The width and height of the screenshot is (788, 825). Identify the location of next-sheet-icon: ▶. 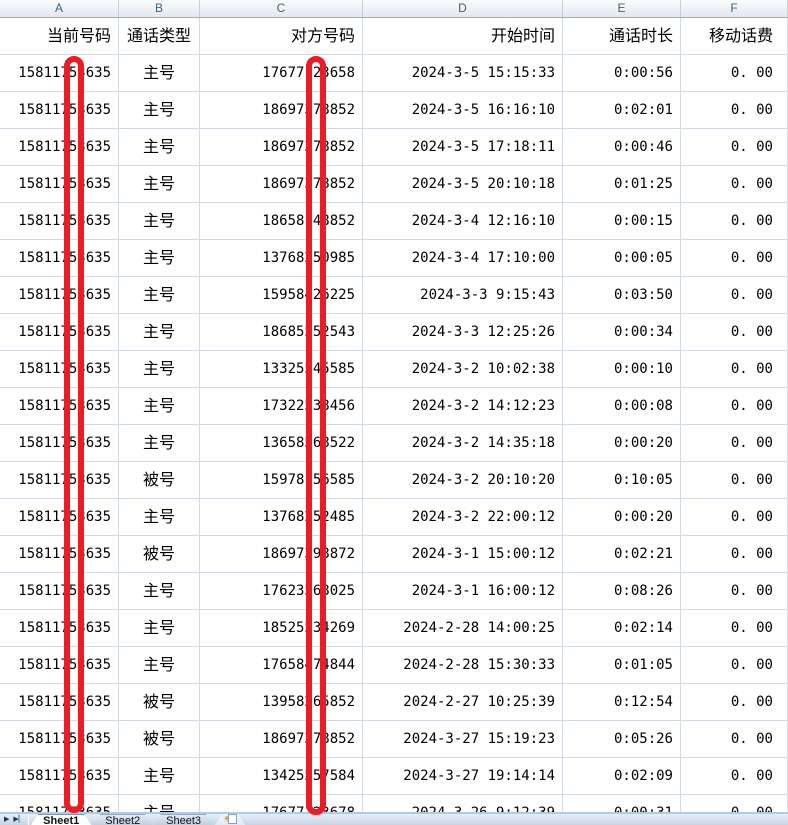
(7, 819).